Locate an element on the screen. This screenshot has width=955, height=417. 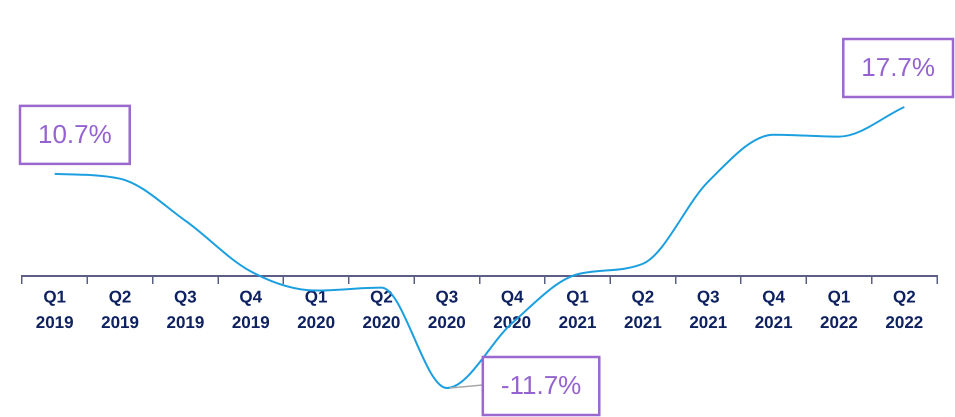
x-tick-label: Q4 2021 is located at coordinates (773, 310).